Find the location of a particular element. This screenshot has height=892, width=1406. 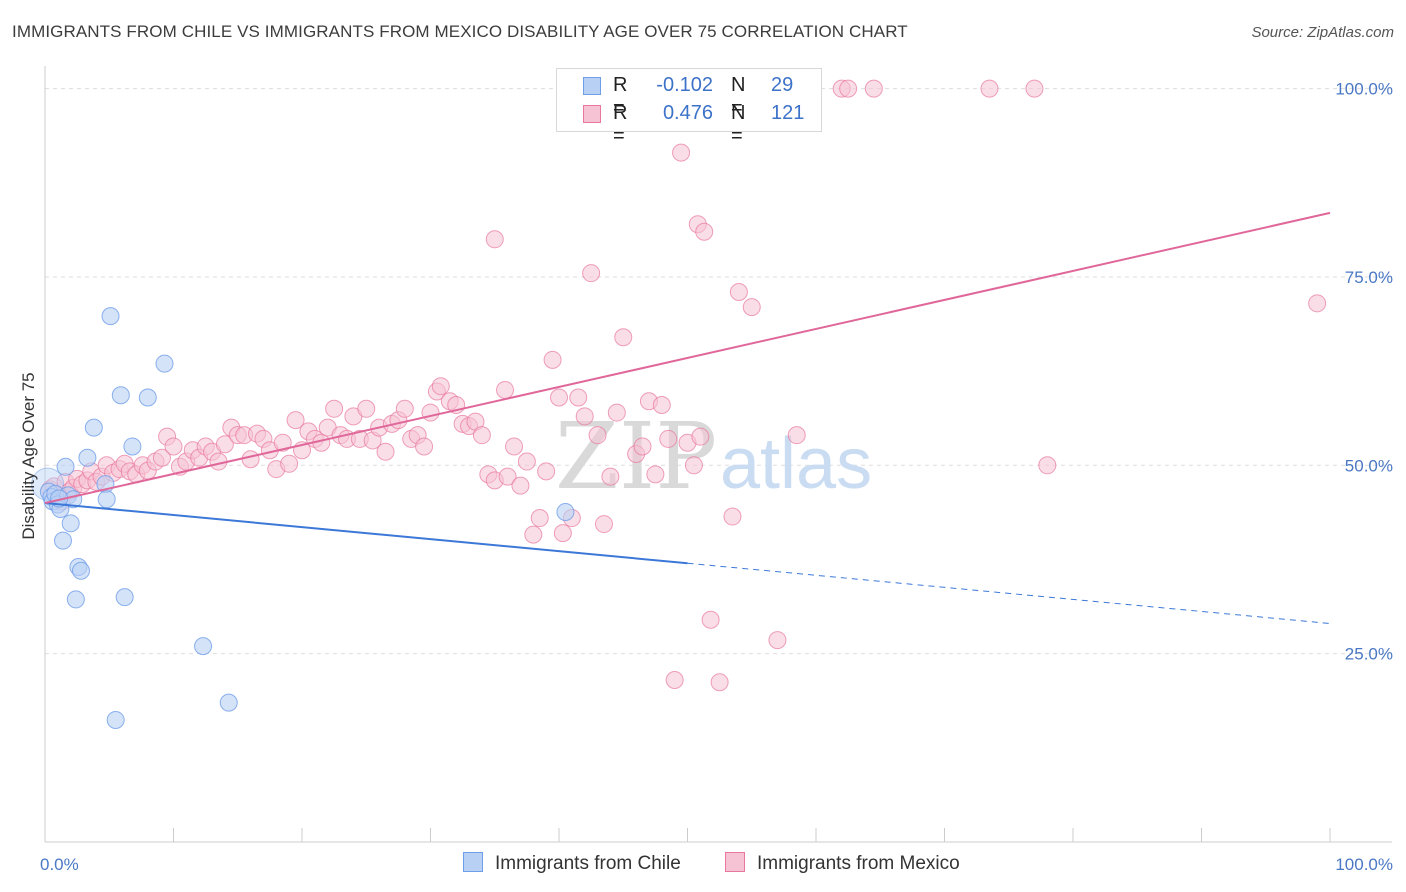

legend-r-value: 0.476 is located at coordinates (687, 113).